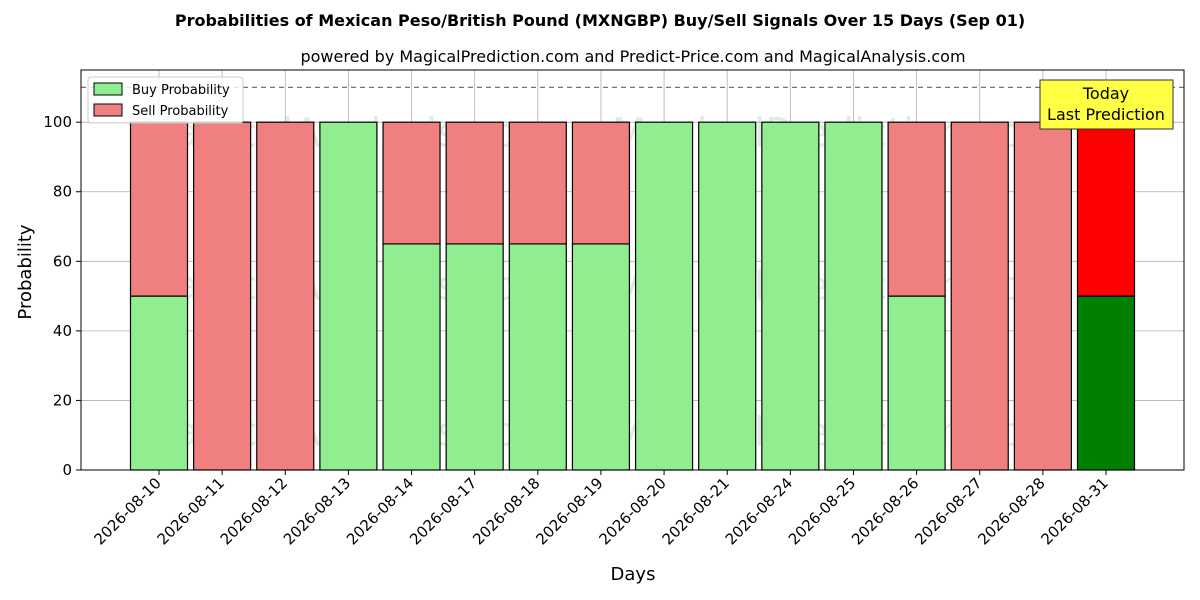 This screenshot has height=600, width=1200. I want to click on legend-swatch-buy, so click(108, 89).